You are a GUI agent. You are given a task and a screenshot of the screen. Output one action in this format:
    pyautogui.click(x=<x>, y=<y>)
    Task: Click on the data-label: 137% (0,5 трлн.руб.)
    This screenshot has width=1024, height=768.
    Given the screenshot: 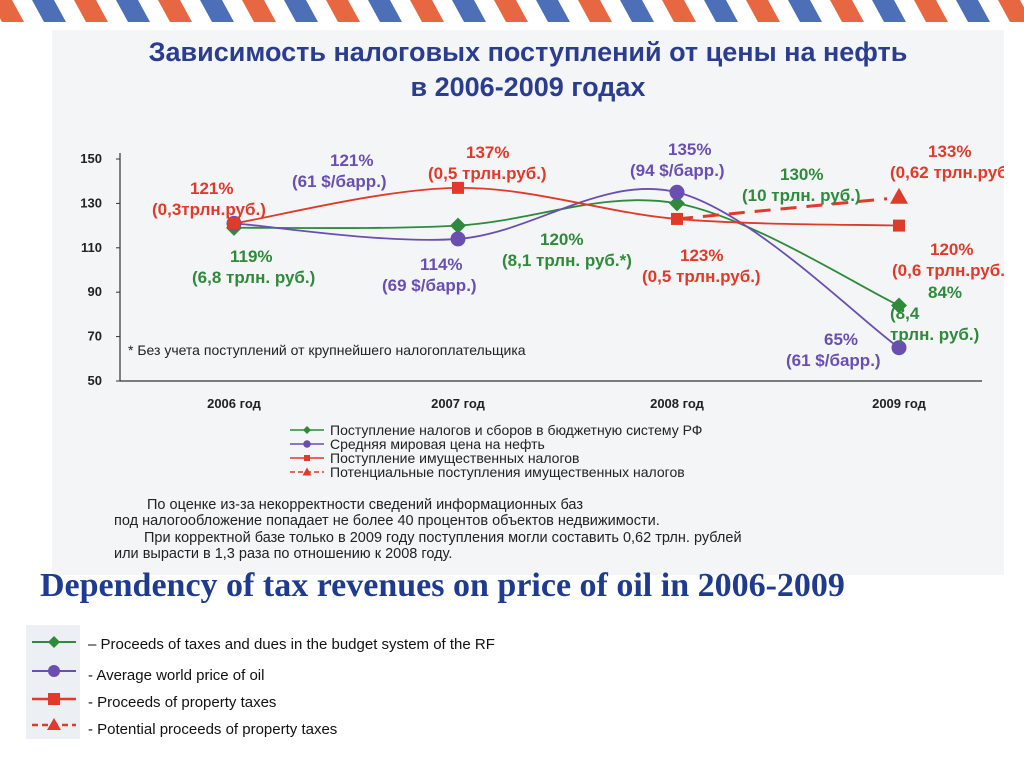 What is the action you would take?
    pyautogui.click(x=487, y=163)
    